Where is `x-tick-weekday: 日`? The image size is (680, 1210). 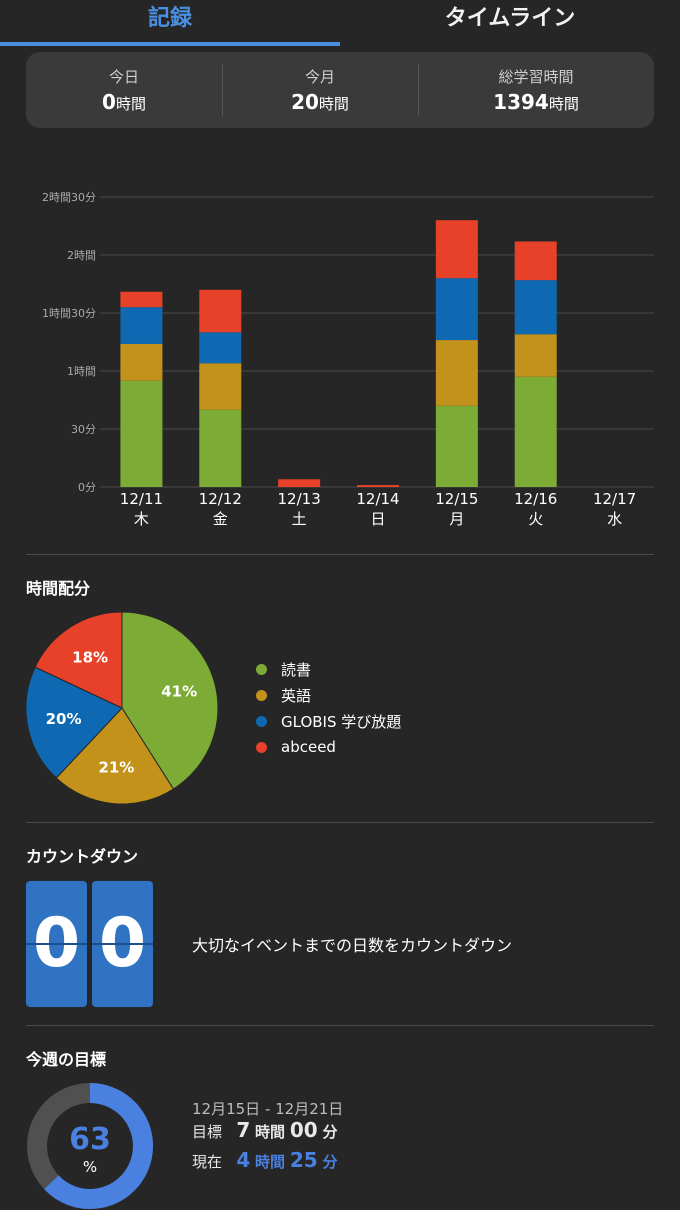
x-tick-weekday: 日 is located at coordinates (377, 519).